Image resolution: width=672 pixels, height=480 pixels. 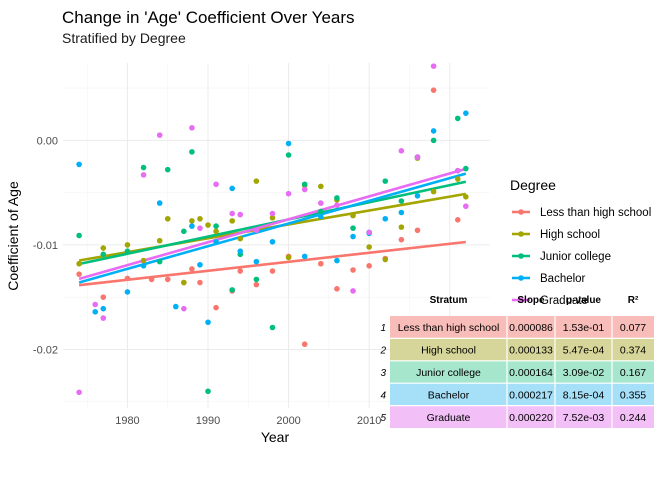 I want to click on table-cell: 0.077, so click(x=633, y=328).